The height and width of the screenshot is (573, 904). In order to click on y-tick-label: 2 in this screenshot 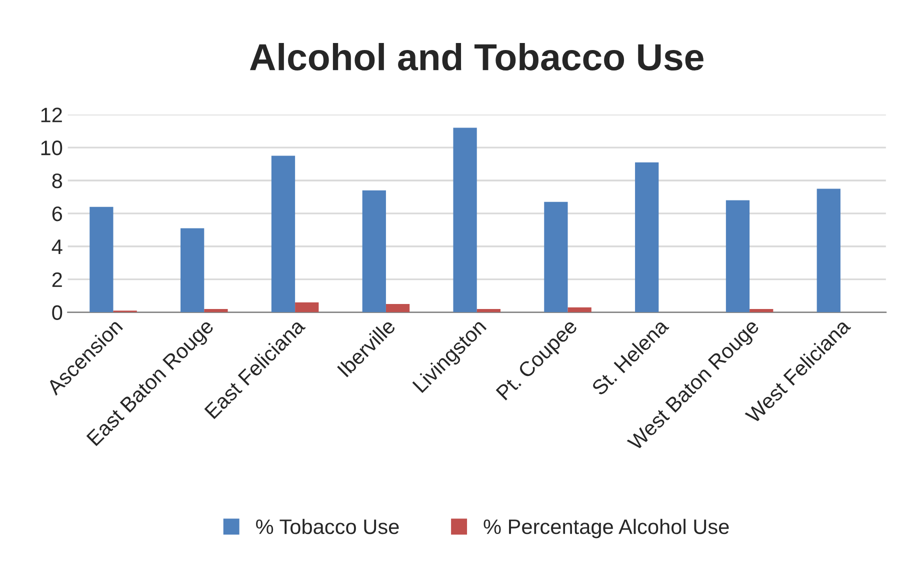, I will do `click(57, 279)`.